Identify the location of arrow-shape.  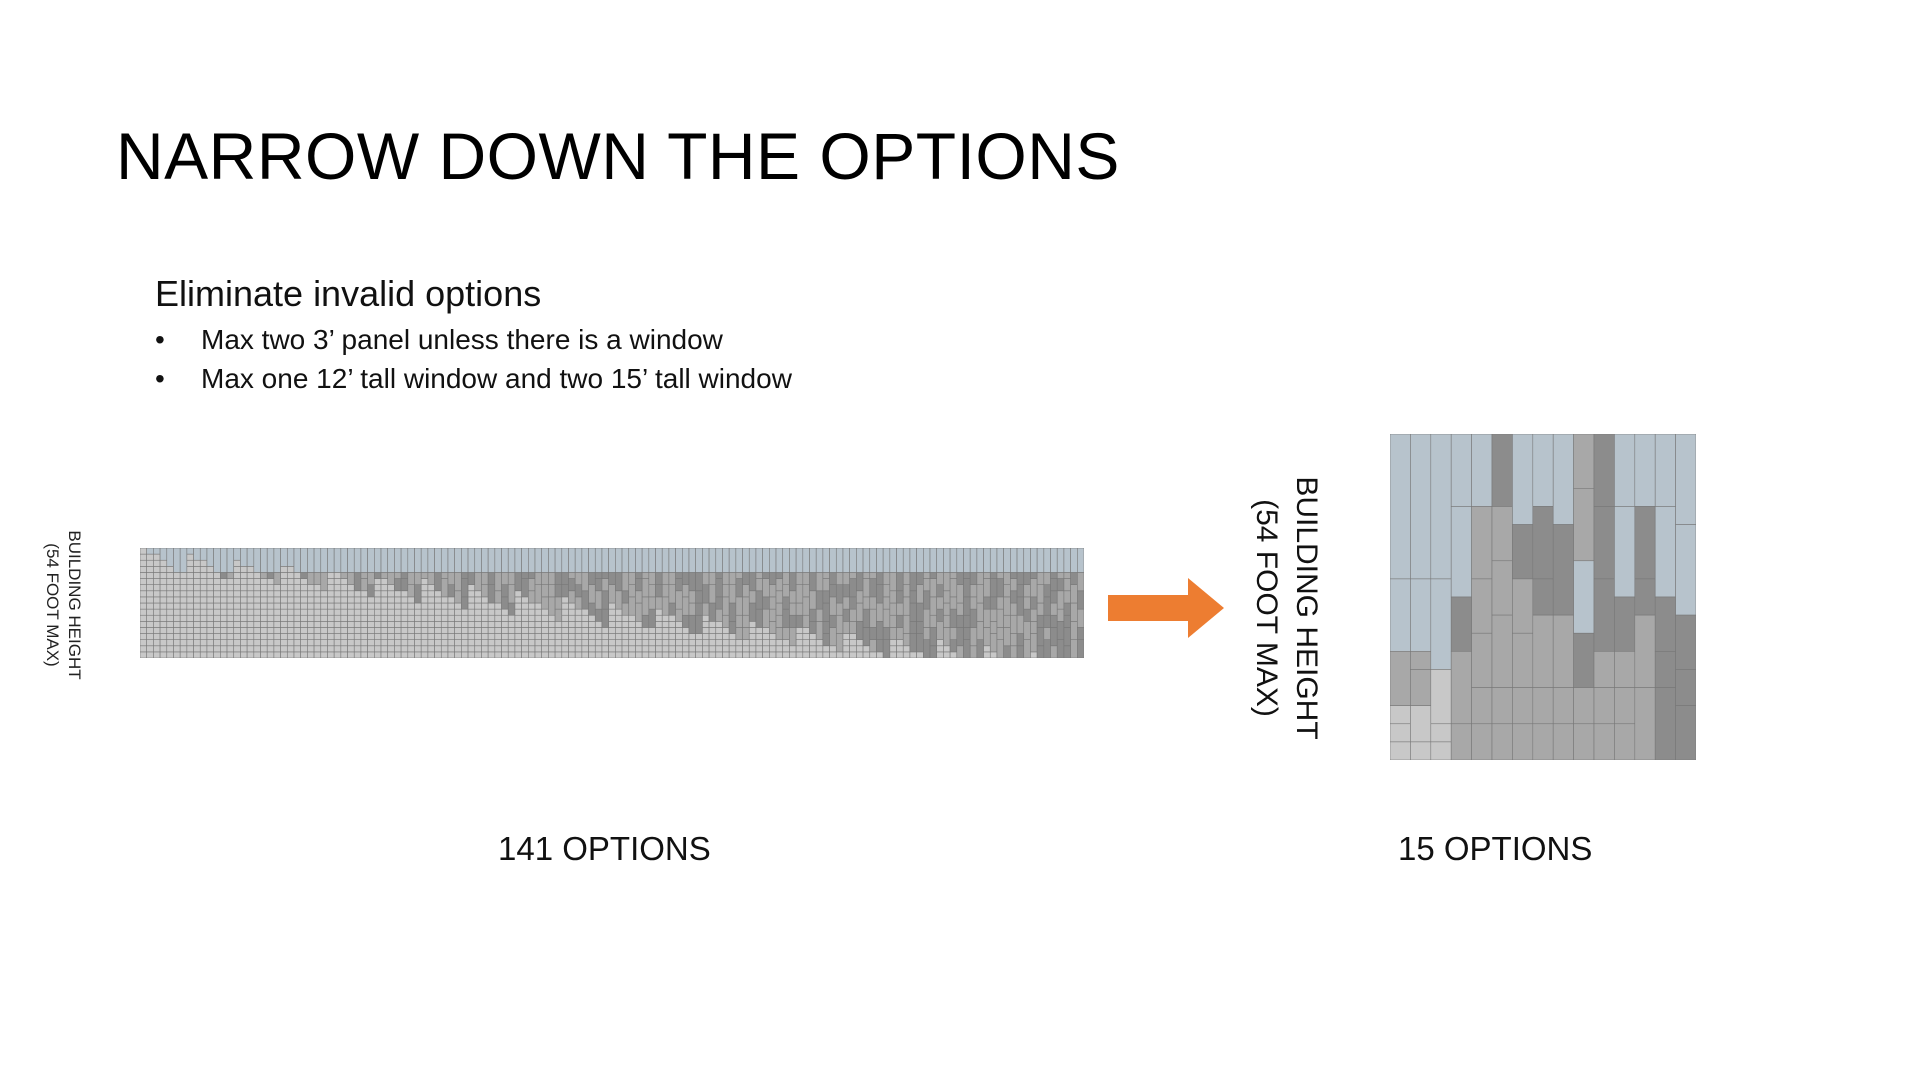
(1166, 608).